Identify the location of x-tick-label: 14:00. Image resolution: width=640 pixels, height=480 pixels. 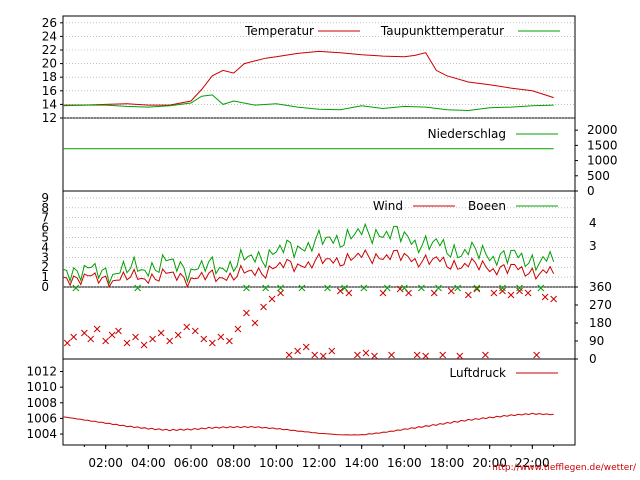
(361, 463).